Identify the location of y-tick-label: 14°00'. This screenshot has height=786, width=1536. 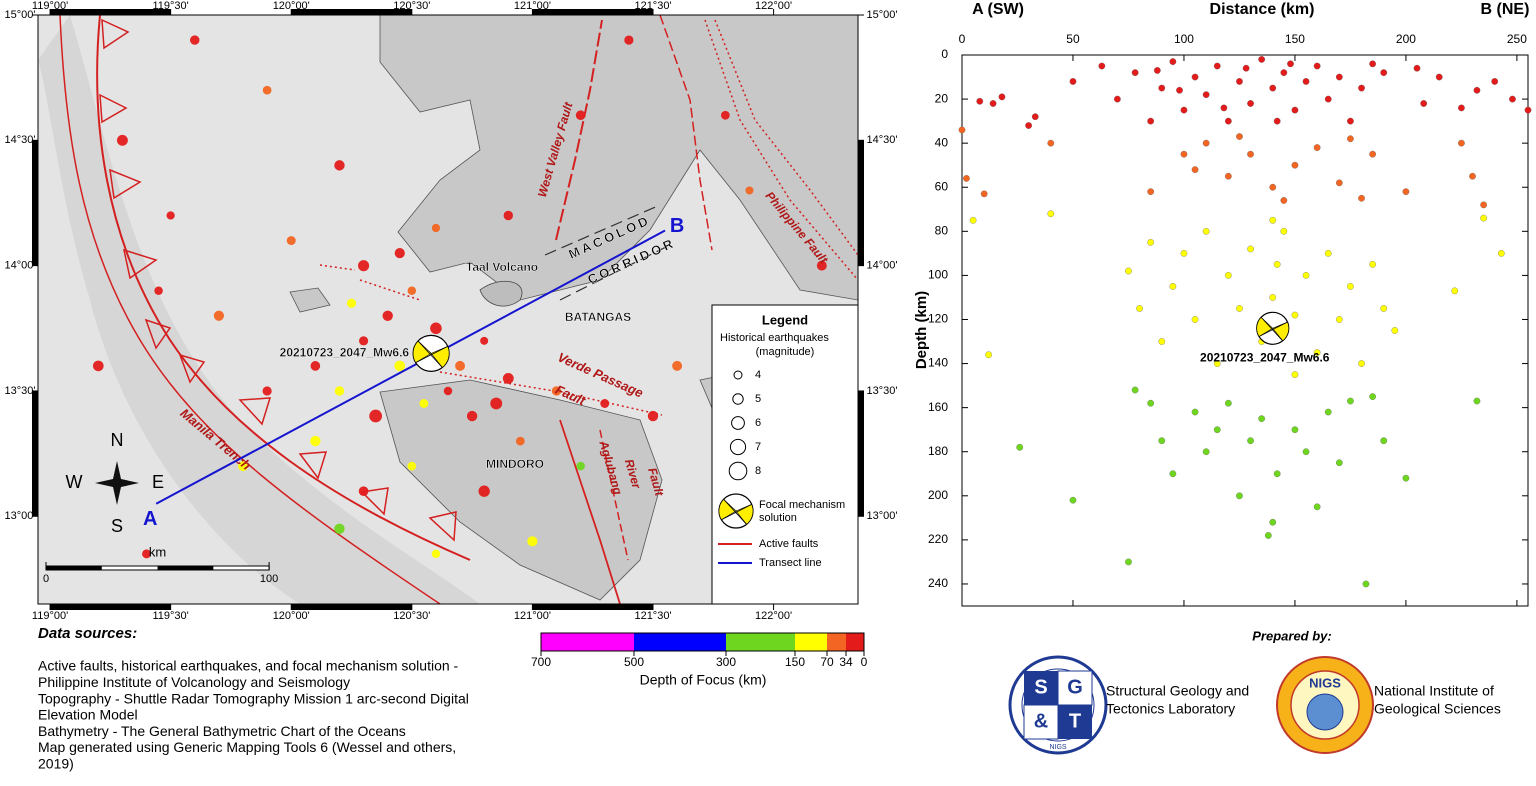
(20, 266).